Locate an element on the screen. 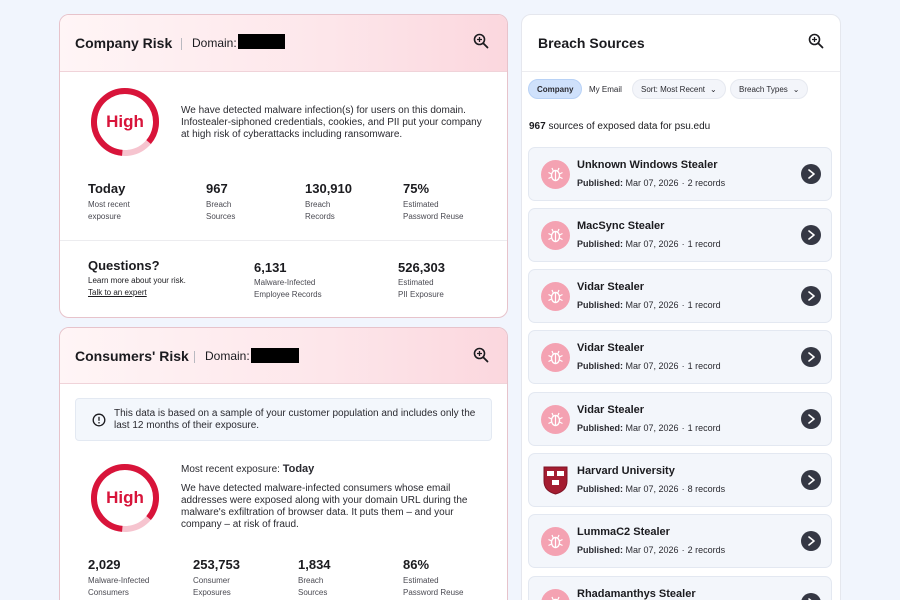 The image size is (900, 600). breach-types-dropdown: Breach Types ⌄ is located at coordinates (769, 89).